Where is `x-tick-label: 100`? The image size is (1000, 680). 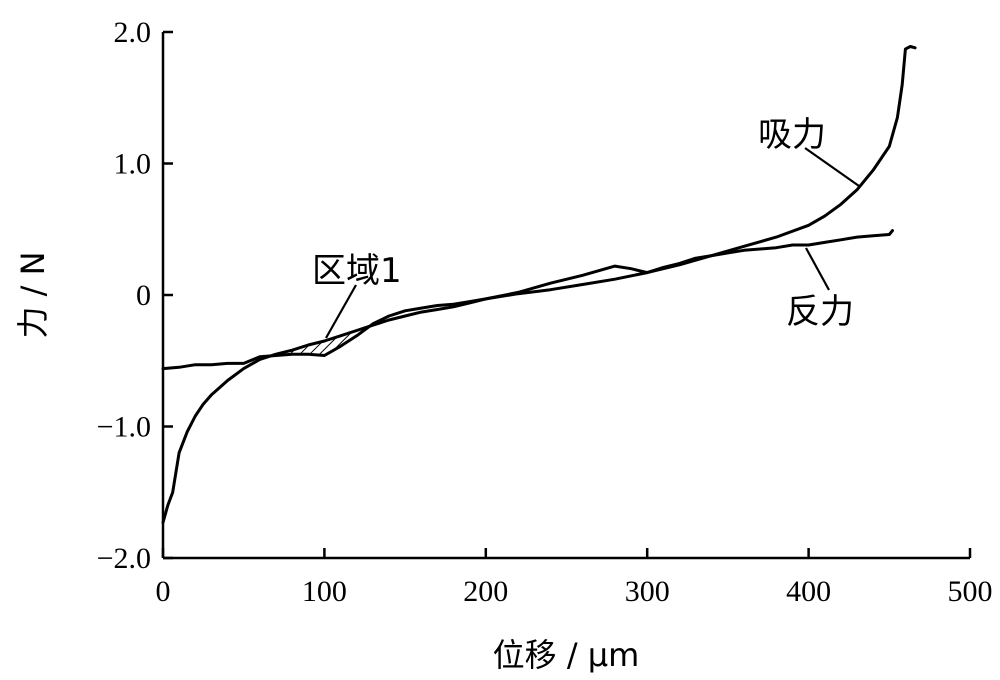
x-tick-label: 100 is located at coordinates (324, 591).